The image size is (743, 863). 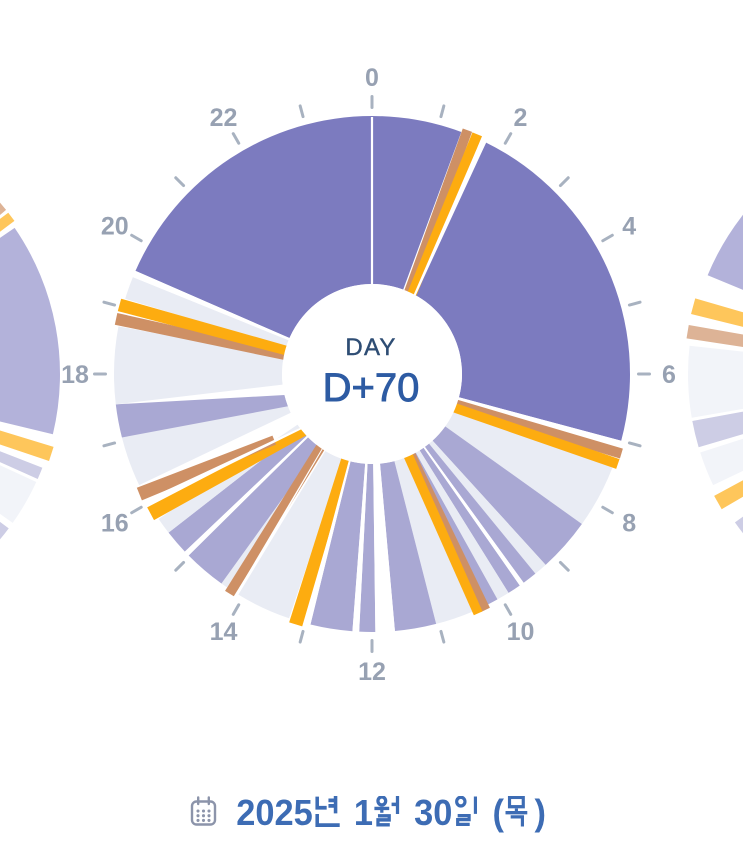 I want to click on date-day: 30, so click(x=433, y=812).